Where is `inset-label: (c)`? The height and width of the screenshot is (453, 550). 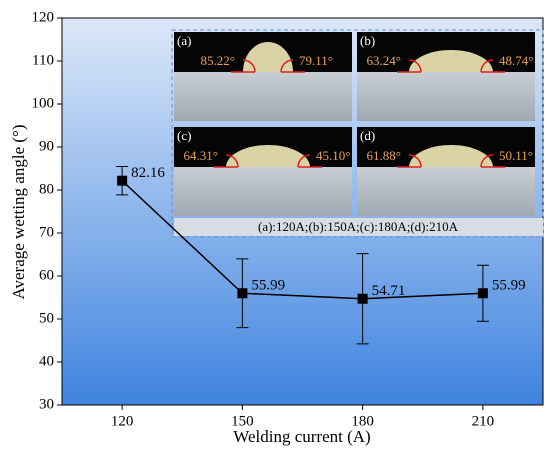 inset-label: (c) is located at coordinates (184, 135).